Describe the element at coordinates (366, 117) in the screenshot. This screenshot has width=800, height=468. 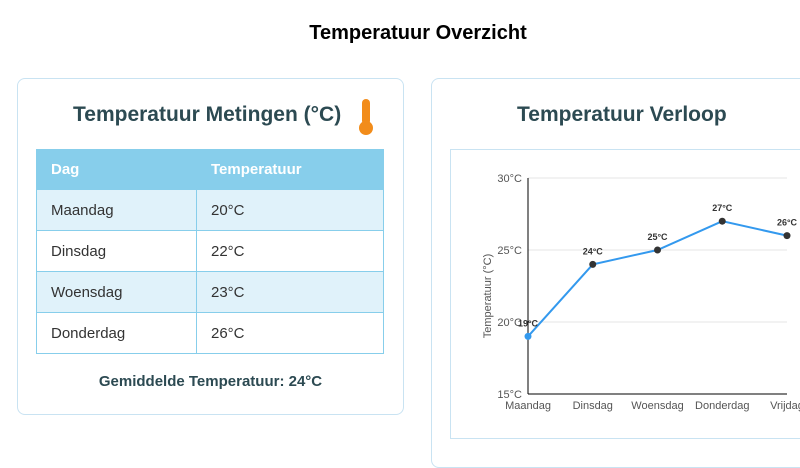
I see `thermometer-icon` at that location.